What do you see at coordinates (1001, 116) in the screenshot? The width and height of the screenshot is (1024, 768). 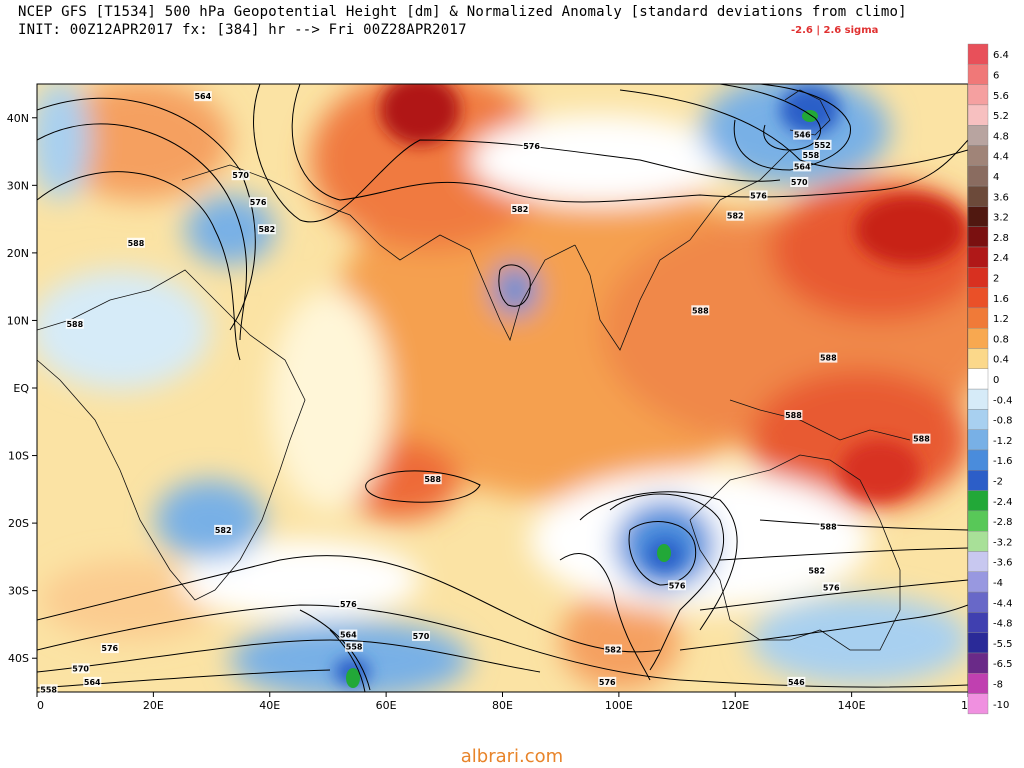 I see `colorbar-label: 5.2` at bounding box center [1001, 116].